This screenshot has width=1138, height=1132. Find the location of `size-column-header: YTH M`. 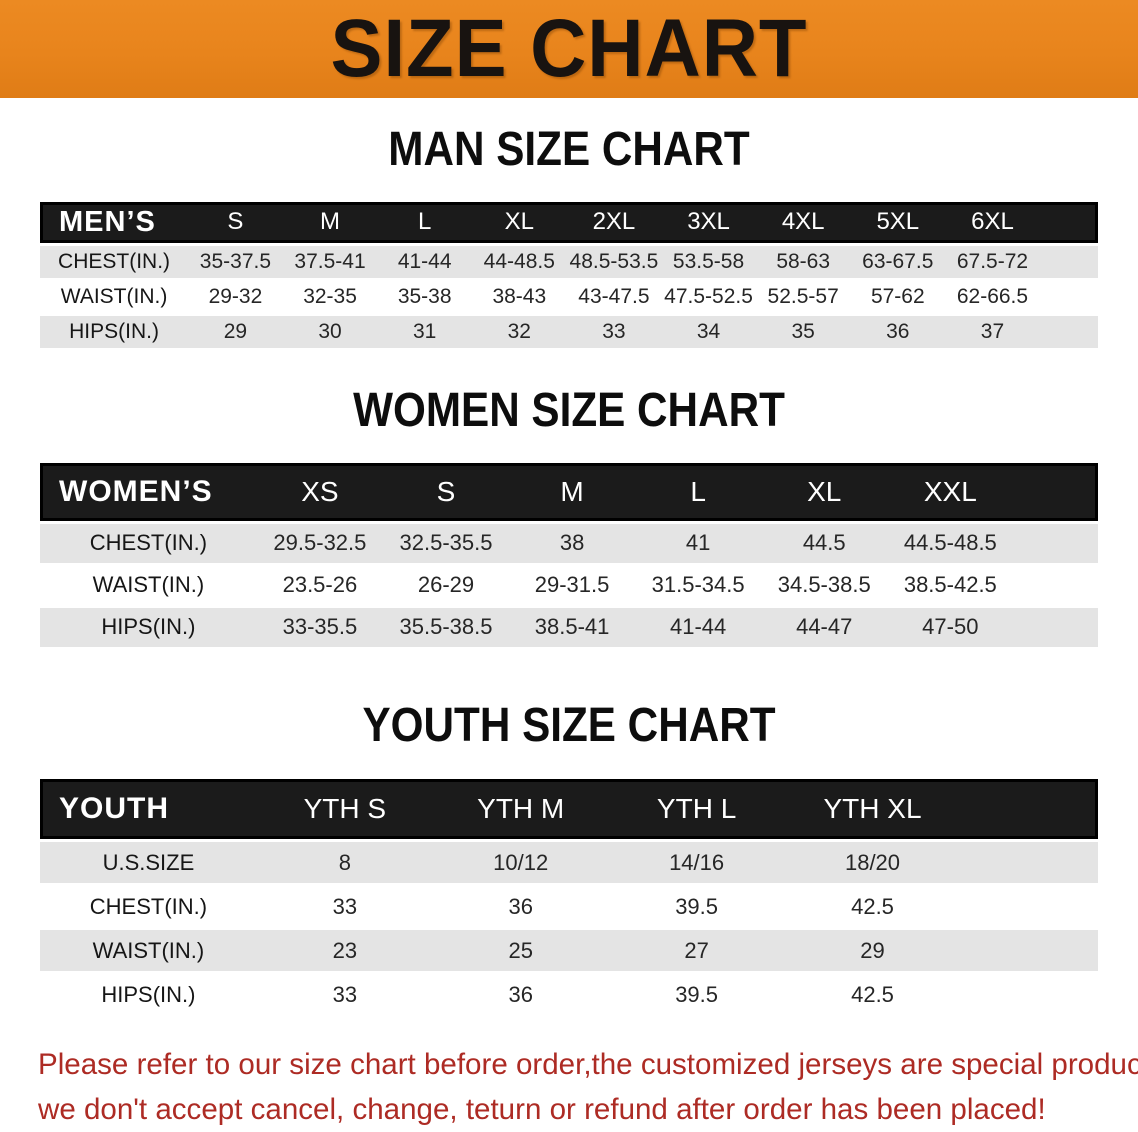

size-column-header: YTH M is located at coordinates (520, 809).